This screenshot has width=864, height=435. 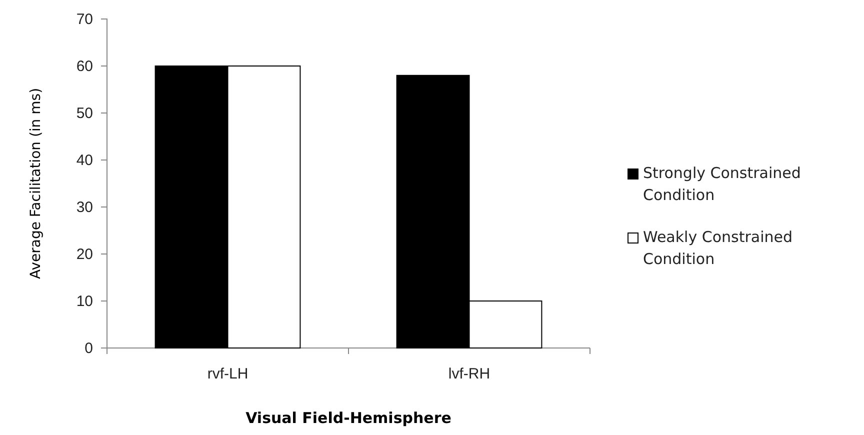 I want to click on y-tick-label: 40, so click(x=84, y=160).